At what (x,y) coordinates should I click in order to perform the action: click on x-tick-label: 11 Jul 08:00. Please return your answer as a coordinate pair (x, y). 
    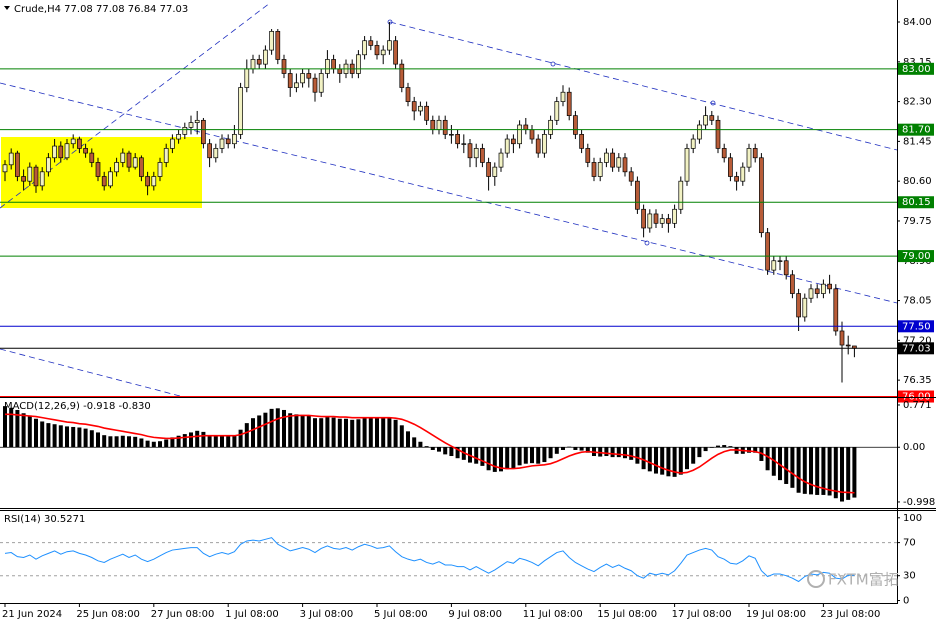
    Looking at the image, I should click on (553, 614).